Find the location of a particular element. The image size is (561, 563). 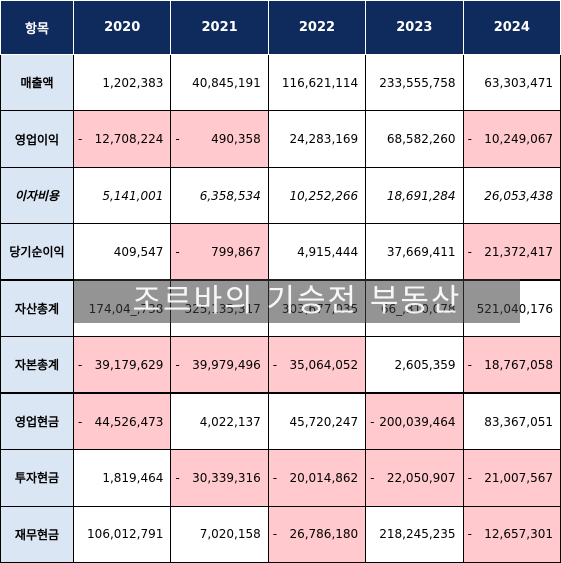

table-cell: 63,303,471 is located at coordinates (511, 82).